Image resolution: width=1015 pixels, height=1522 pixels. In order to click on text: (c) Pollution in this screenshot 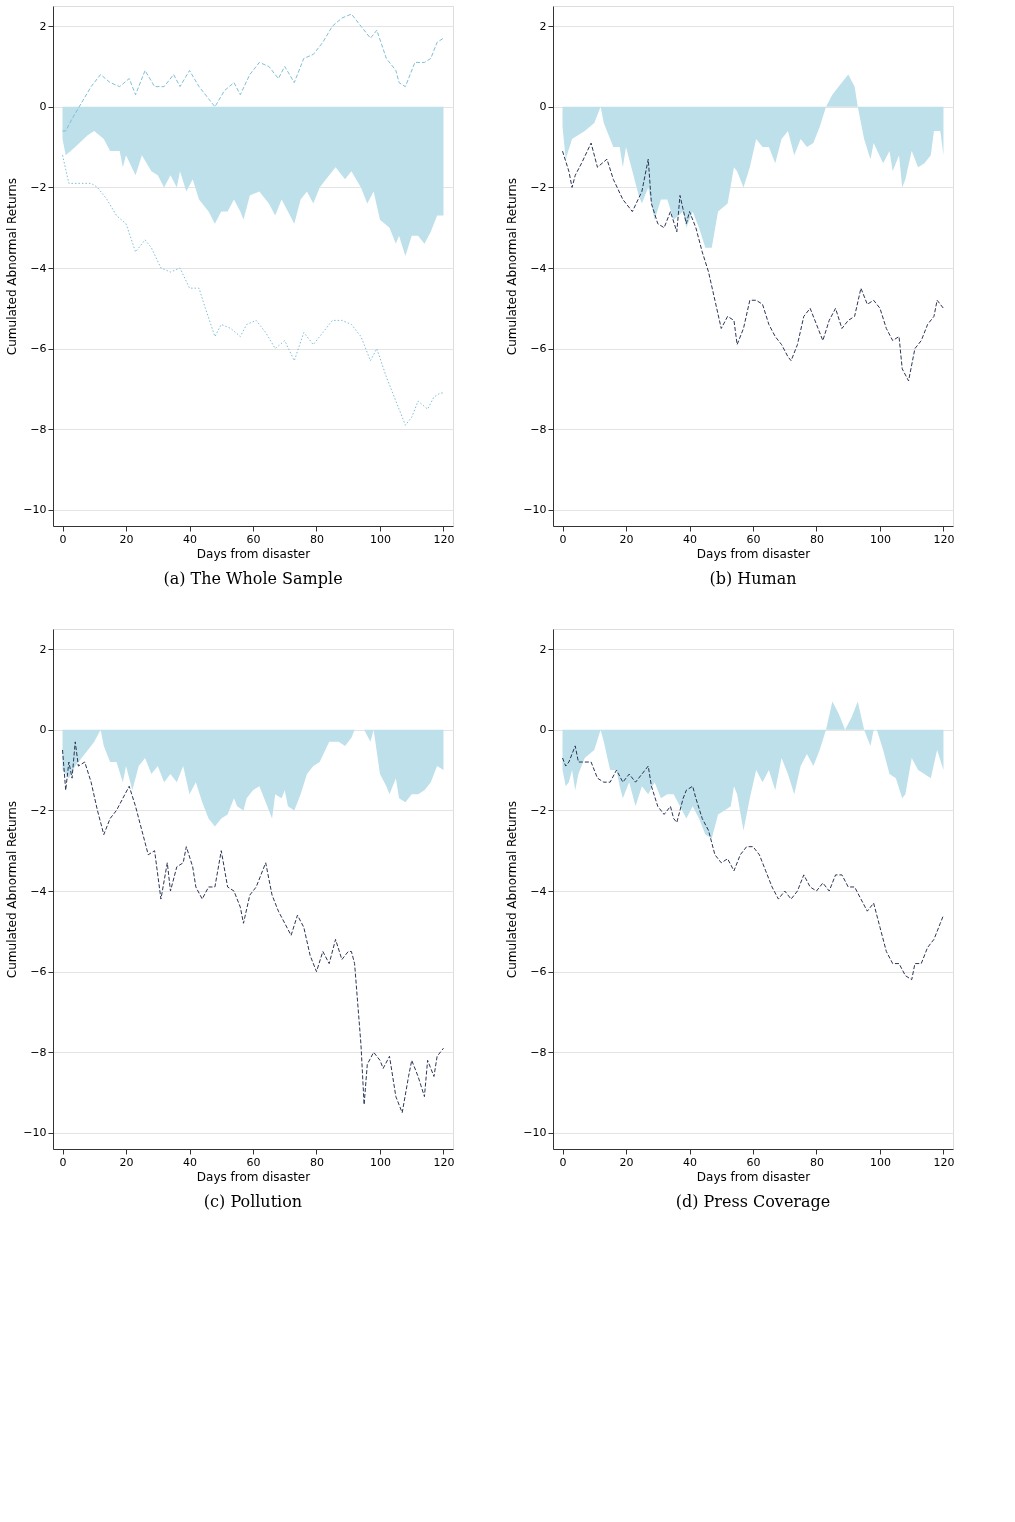, I will do `click(253, 1201)`.